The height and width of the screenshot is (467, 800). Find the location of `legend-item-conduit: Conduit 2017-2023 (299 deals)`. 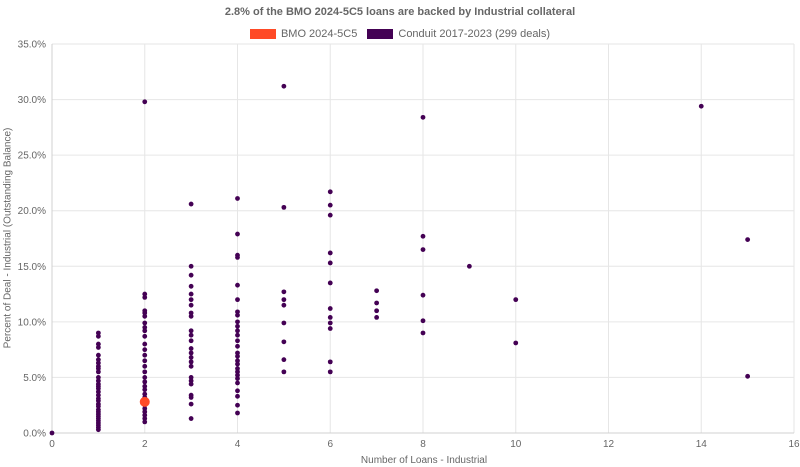

legend-item-conduit: Conduit 2017-2023 (299 deals) is located at coordinates (458, 34).